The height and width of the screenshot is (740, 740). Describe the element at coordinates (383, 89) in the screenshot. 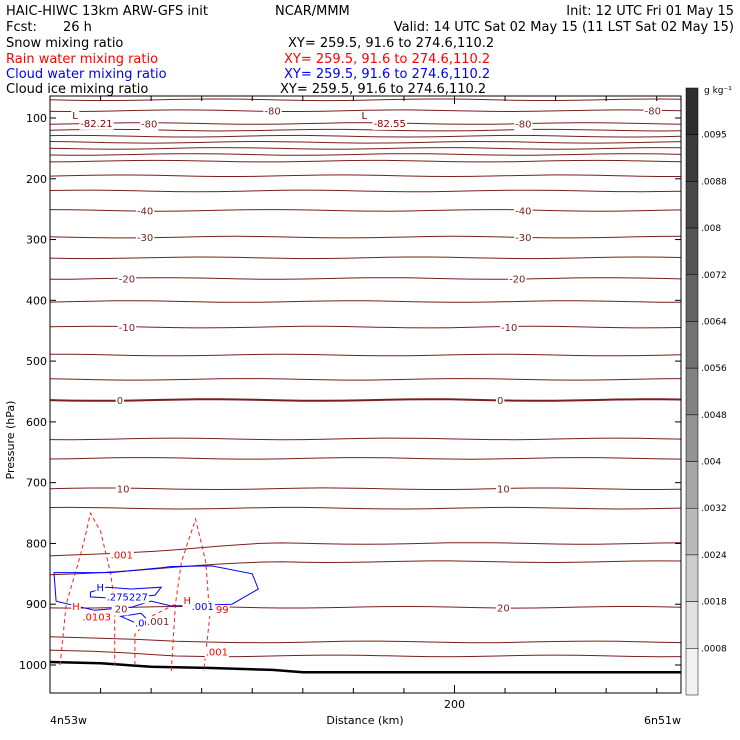

I see `cloud-ice-field-xy: XY= 259.5, 91.6 to 274.6,110.2` at that location.